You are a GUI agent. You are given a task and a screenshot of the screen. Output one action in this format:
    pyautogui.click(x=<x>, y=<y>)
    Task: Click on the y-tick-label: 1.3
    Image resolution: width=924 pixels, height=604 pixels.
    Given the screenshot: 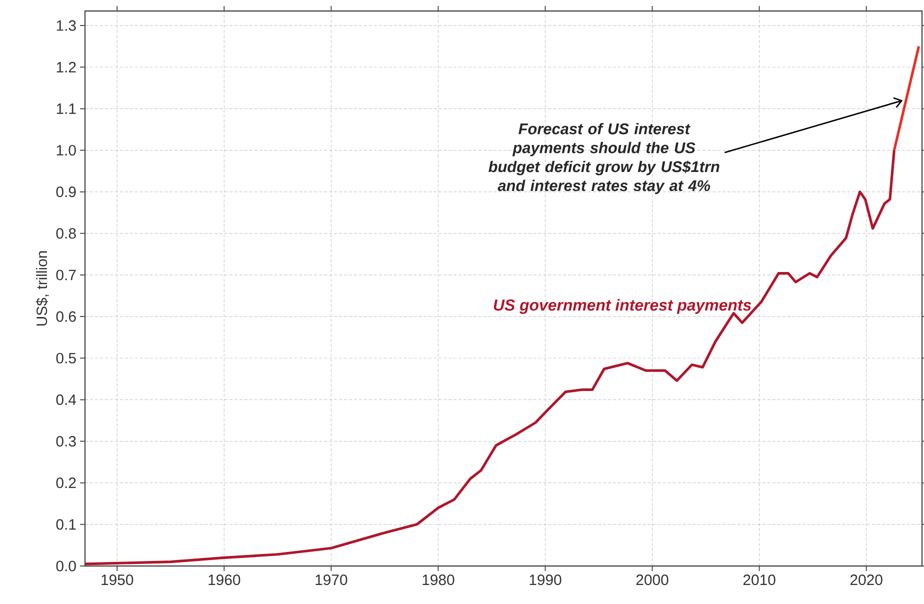 What is the action you would take?
    pyautogui.click(x=66, y=25)
    